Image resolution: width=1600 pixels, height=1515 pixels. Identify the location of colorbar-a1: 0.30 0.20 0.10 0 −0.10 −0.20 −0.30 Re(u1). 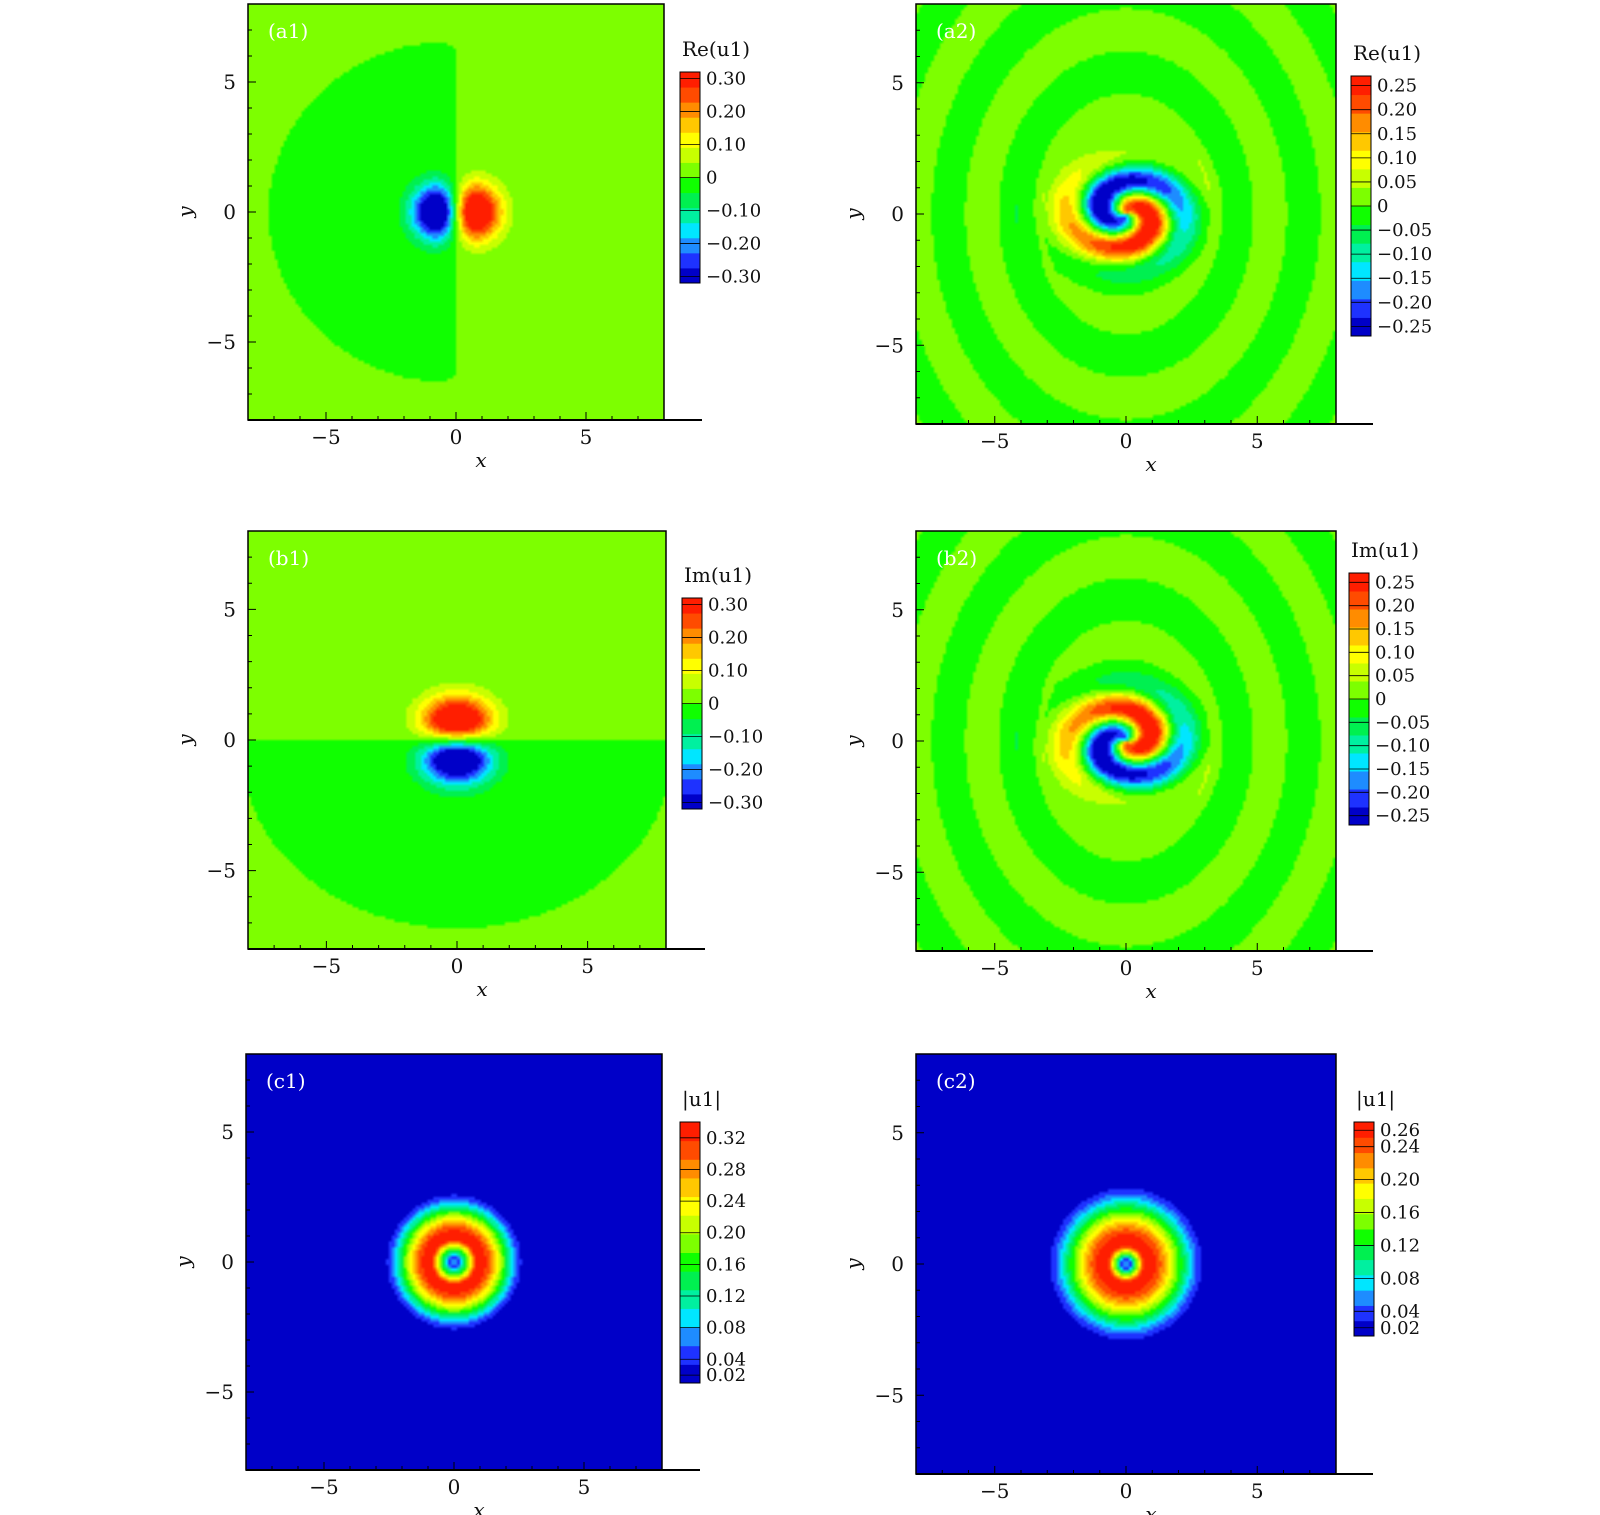
(720, 162).